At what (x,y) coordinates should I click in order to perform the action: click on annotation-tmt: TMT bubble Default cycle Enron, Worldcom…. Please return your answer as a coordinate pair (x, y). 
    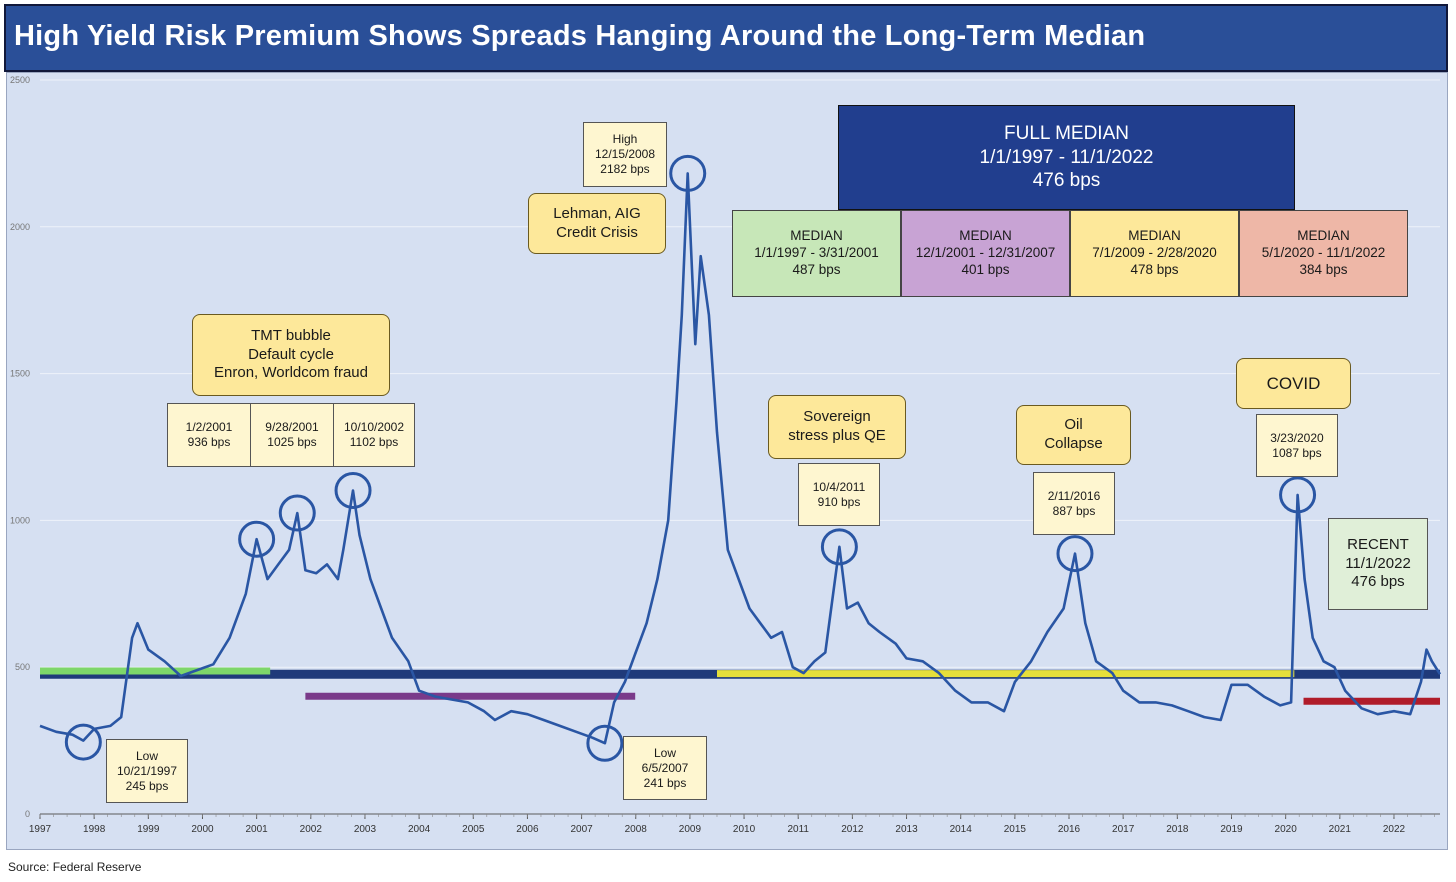
    Looking at the image, I should click on (291, 355).